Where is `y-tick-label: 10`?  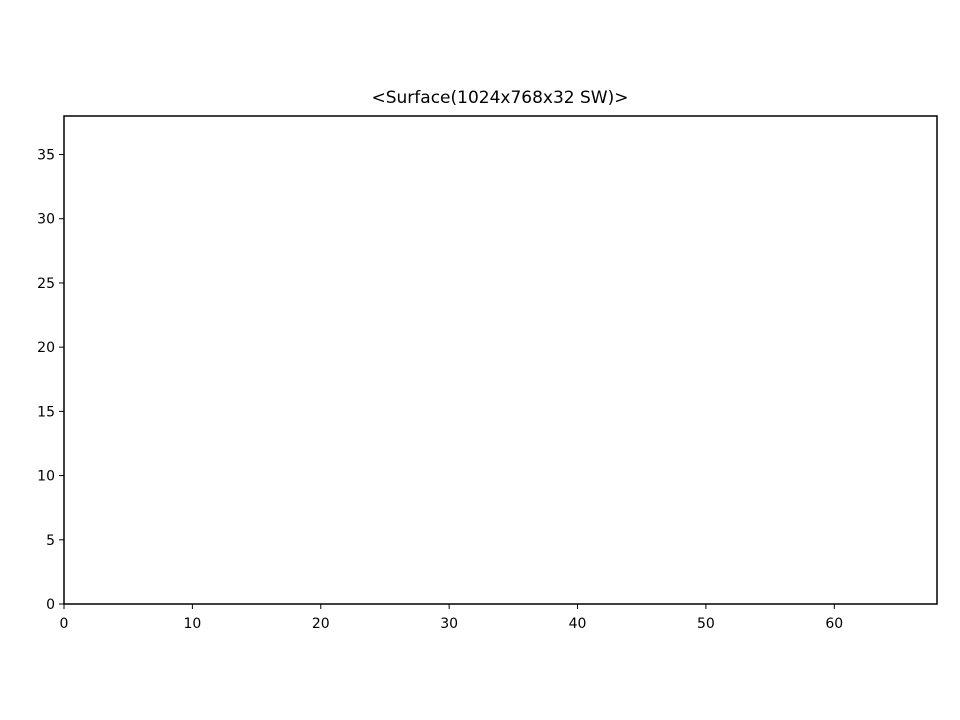 y-tick-label: 10 is located at coordinates (46, 477).